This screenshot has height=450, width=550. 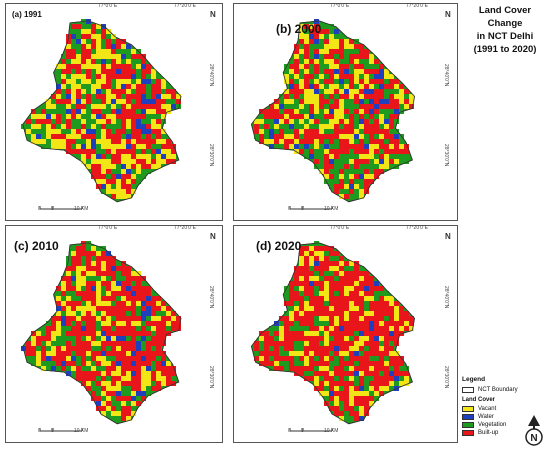 What do you see at coordinates (505, 36) in the screenshot?
I see `title-line-2: in NCT Delhi` at bounding box center [505, 36].